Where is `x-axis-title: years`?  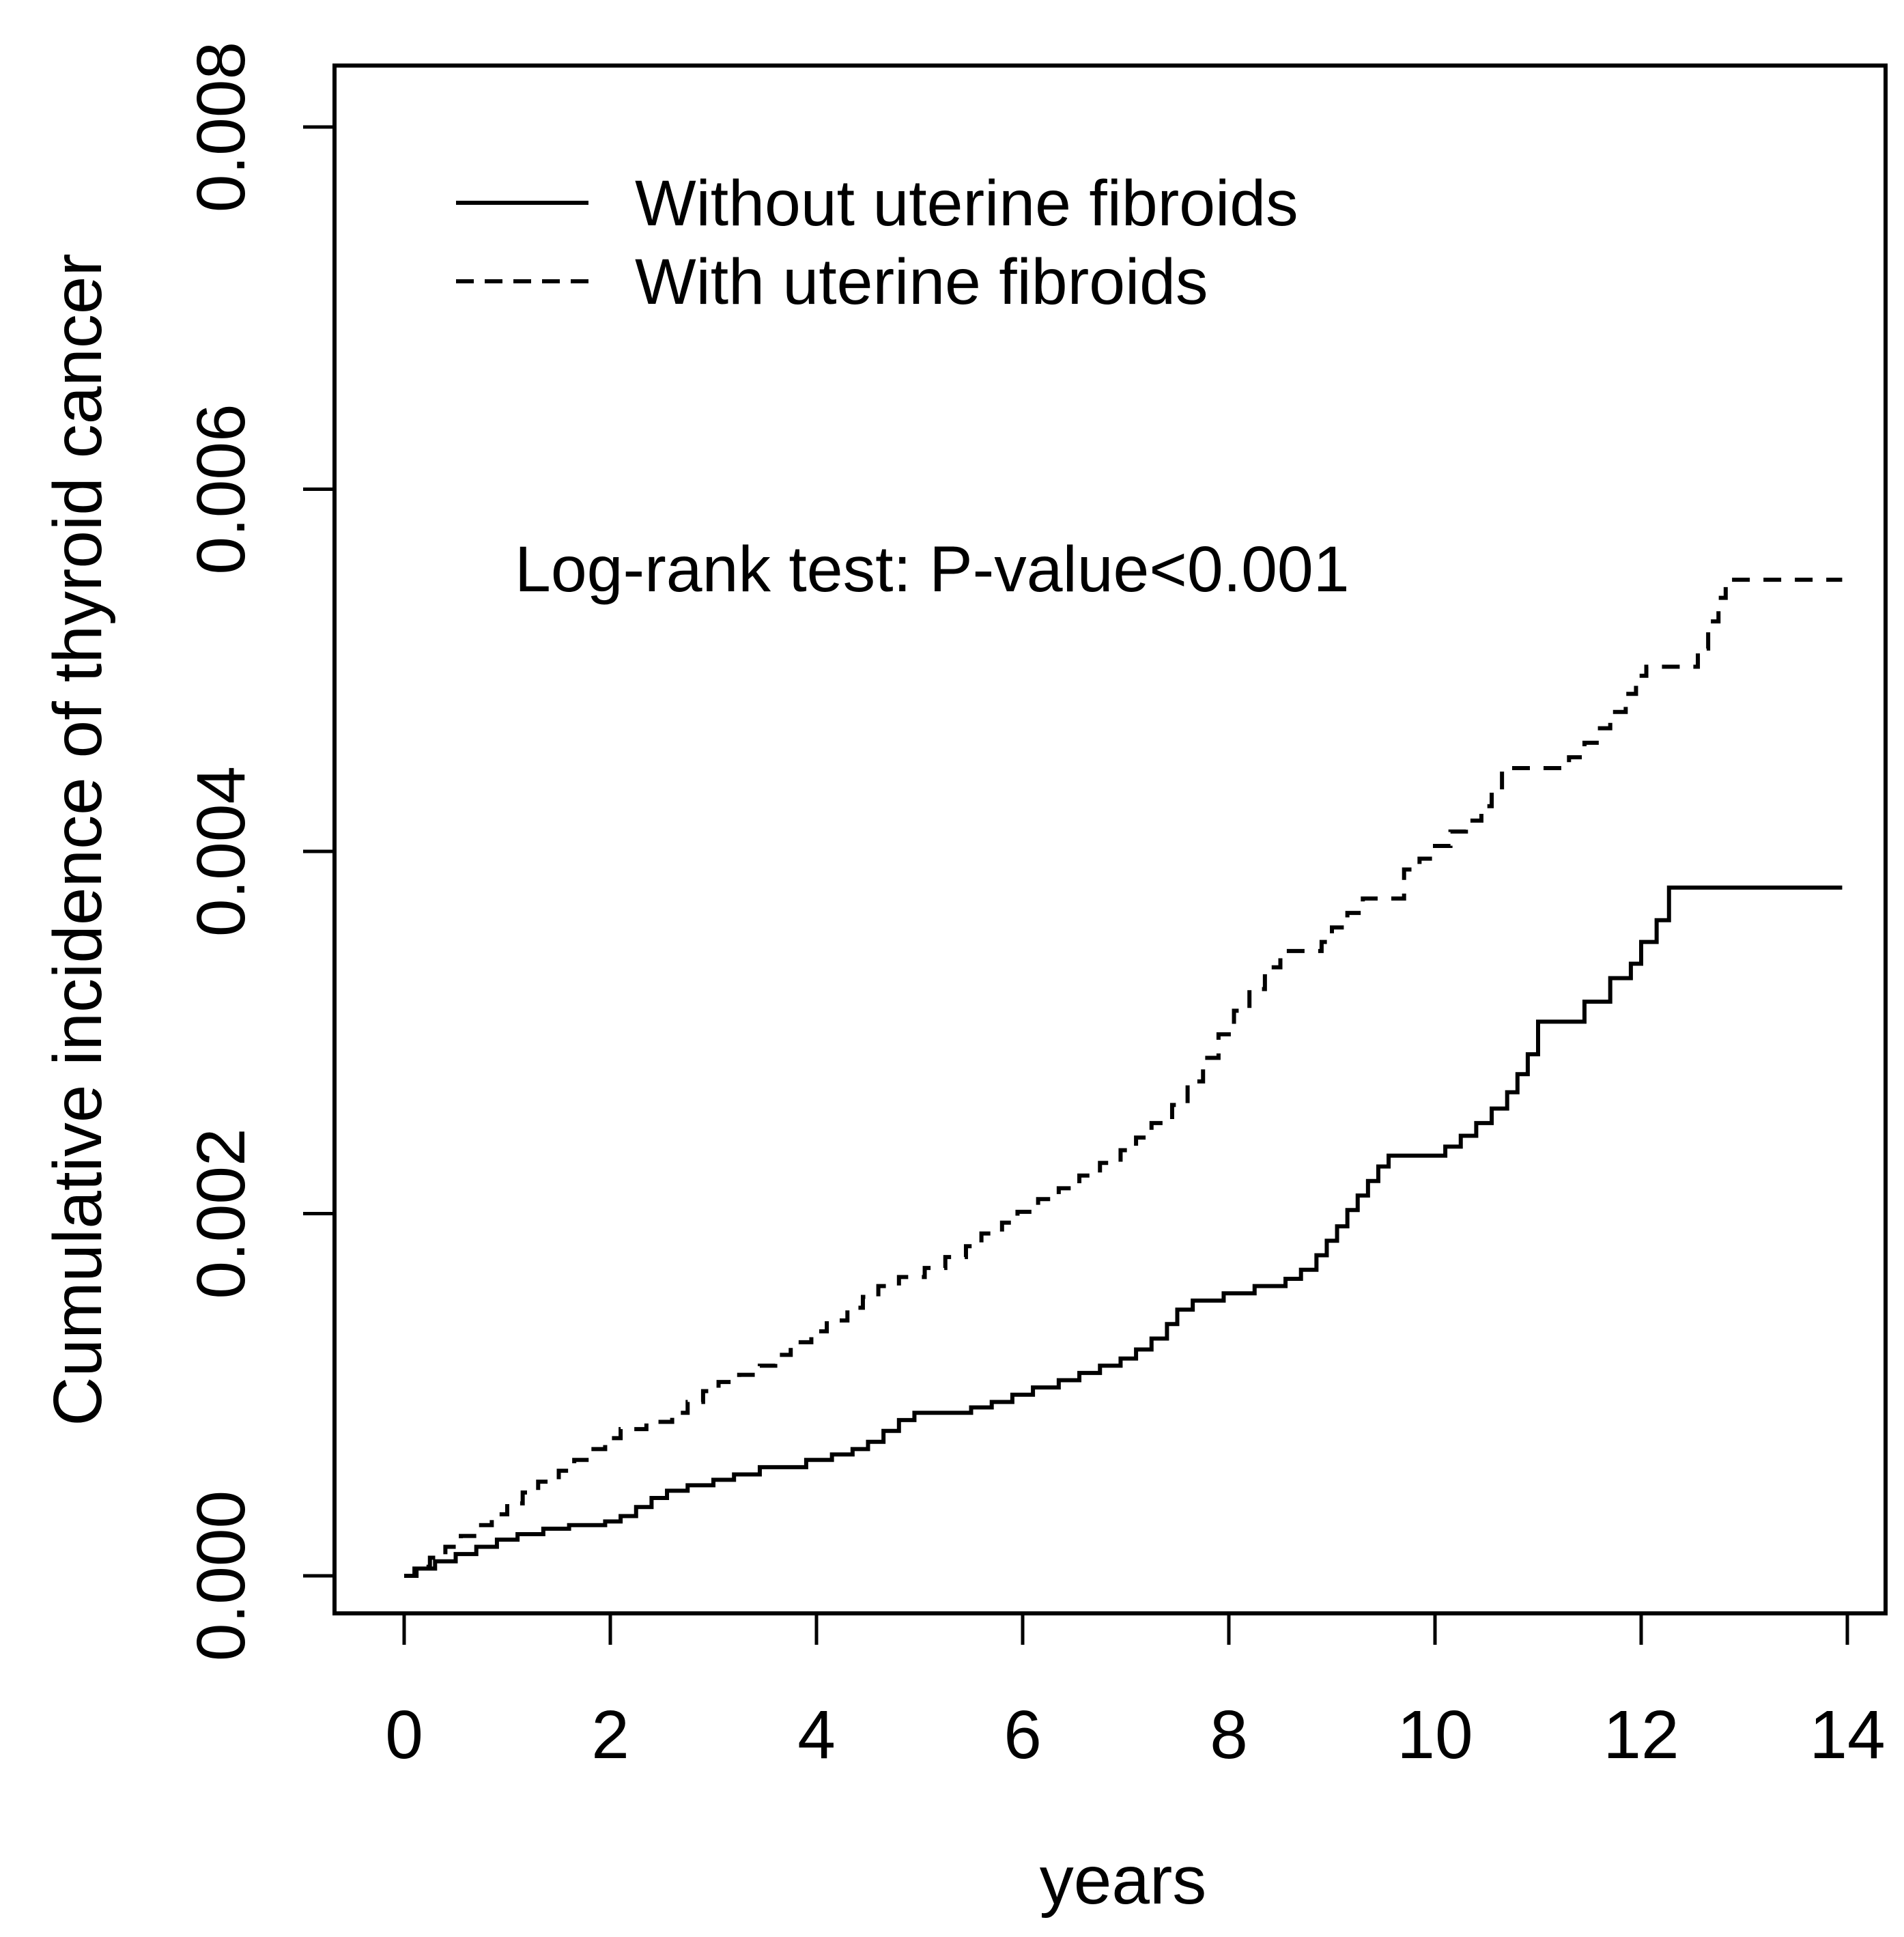
x-axis-title: years is located at coordinates (1123, 1880).